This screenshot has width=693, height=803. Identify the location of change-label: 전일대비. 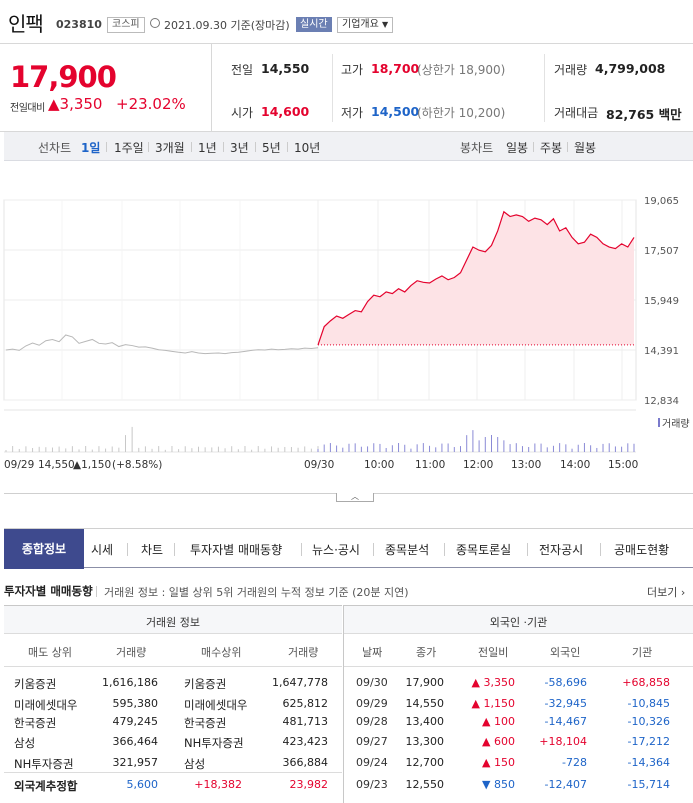
(27, 108).